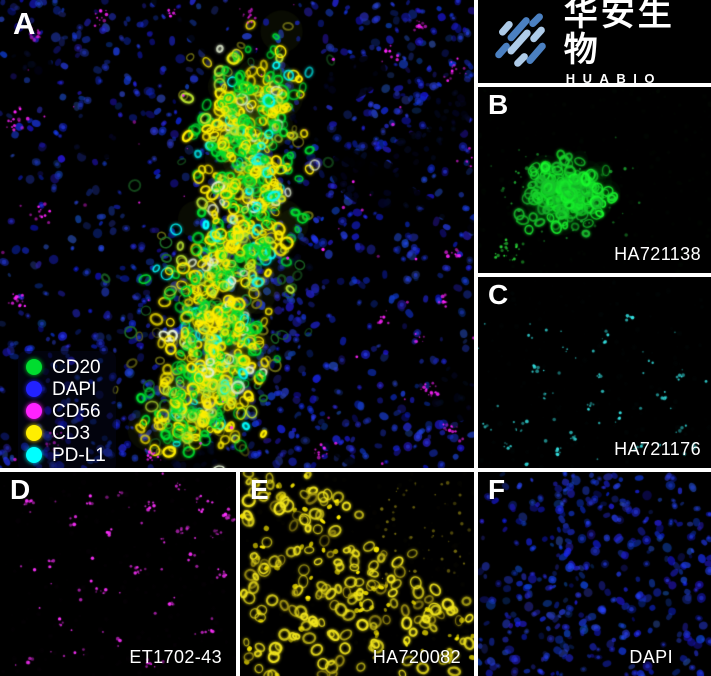  I want to click on huabio-logo-box: 华安生物 HUABIO, so click(594, 41).